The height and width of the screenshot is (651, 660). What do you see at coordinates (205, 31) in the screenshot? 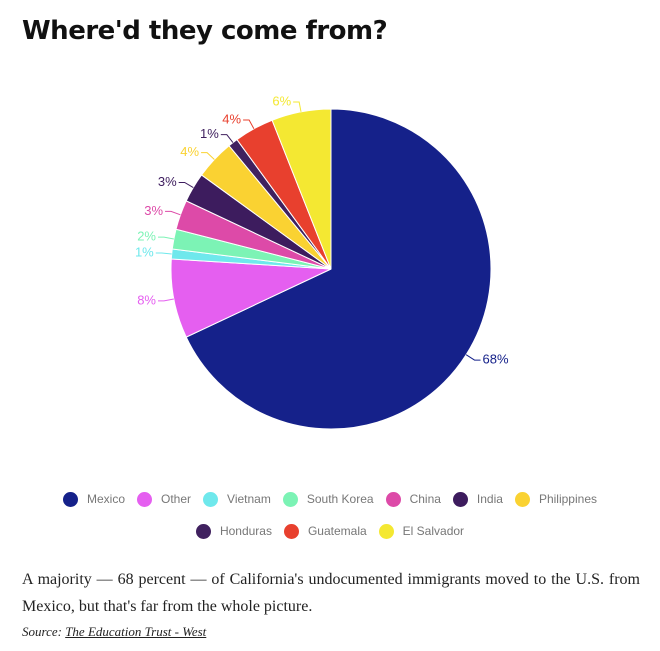
I see `chart-title: Where'd they come from?` at bounding box center [205, 31].